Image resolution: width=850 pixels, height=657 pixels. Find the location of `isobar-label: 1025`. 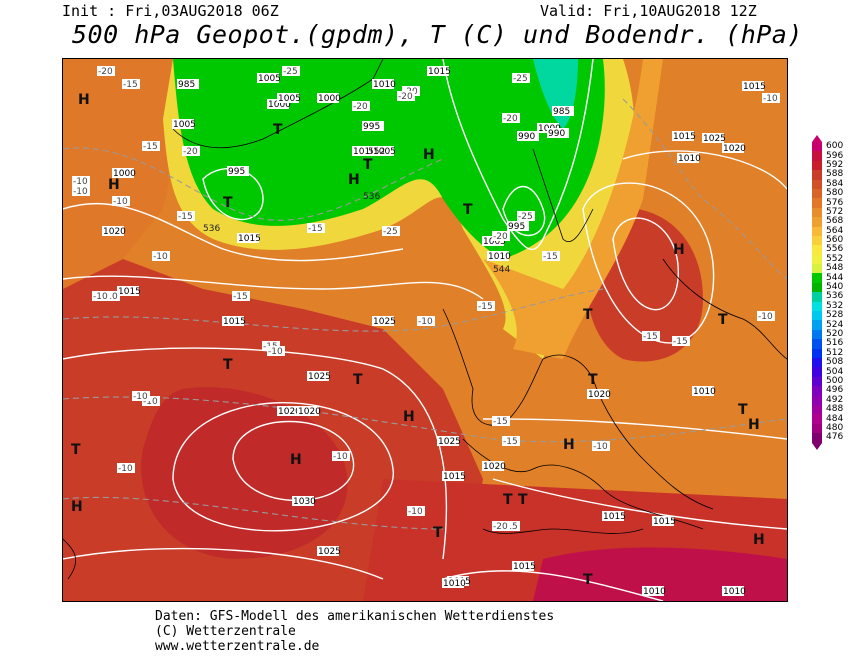

isobar-label: 1025 is located at coordinates (319, 377).